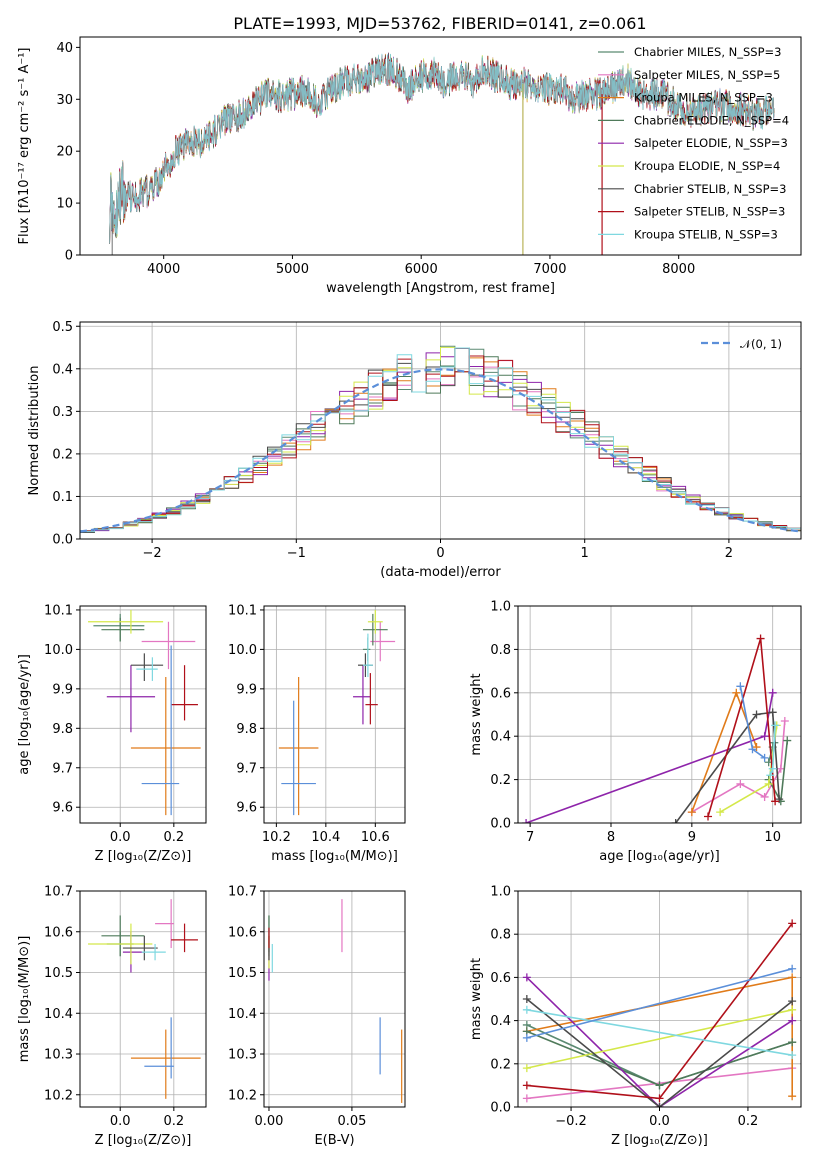 This screenshot has width=819, height=1170. Describe the element at coordinates (69, 256) in the screenshot. I see `y-tick-label: 0` at that location.